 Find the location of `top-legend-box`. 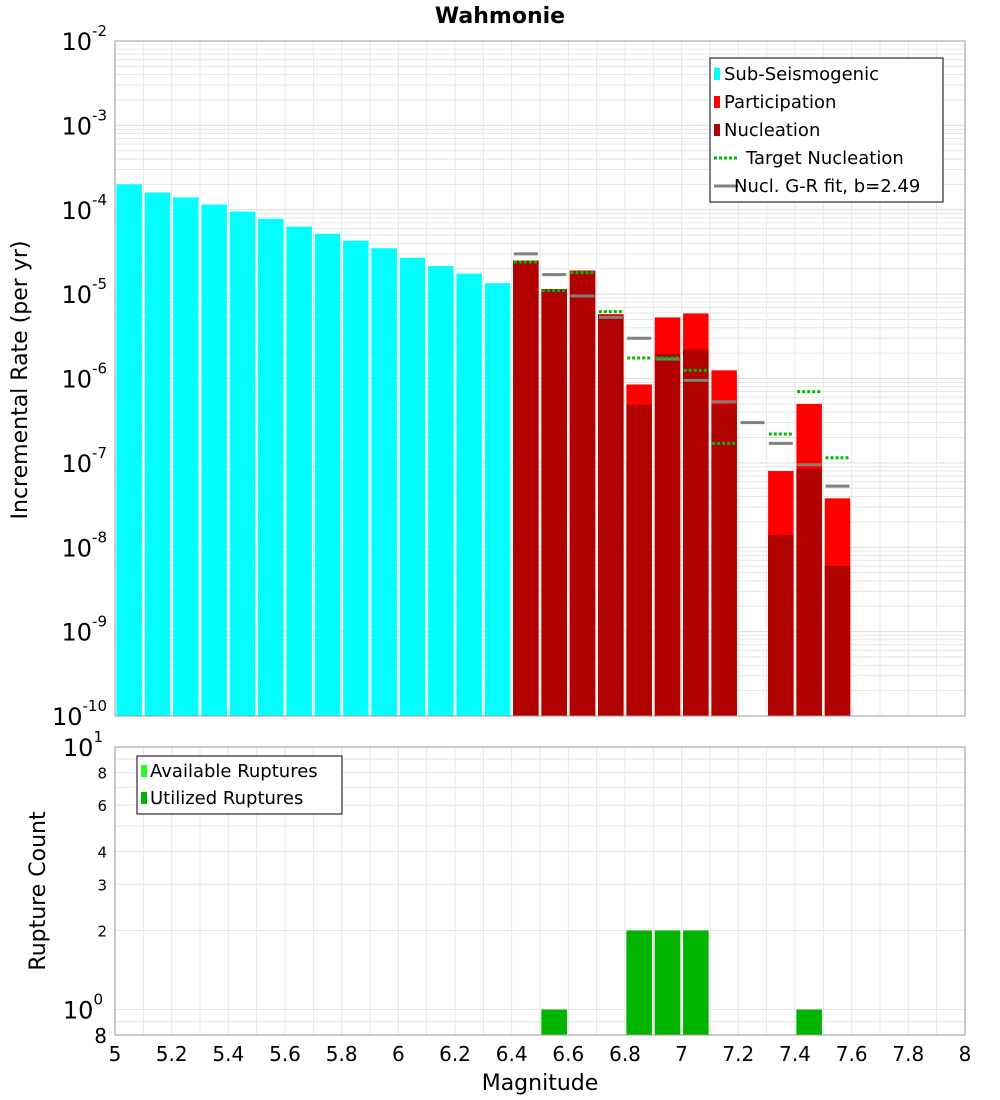

top-legend-box is located at coordinates (826, 130).